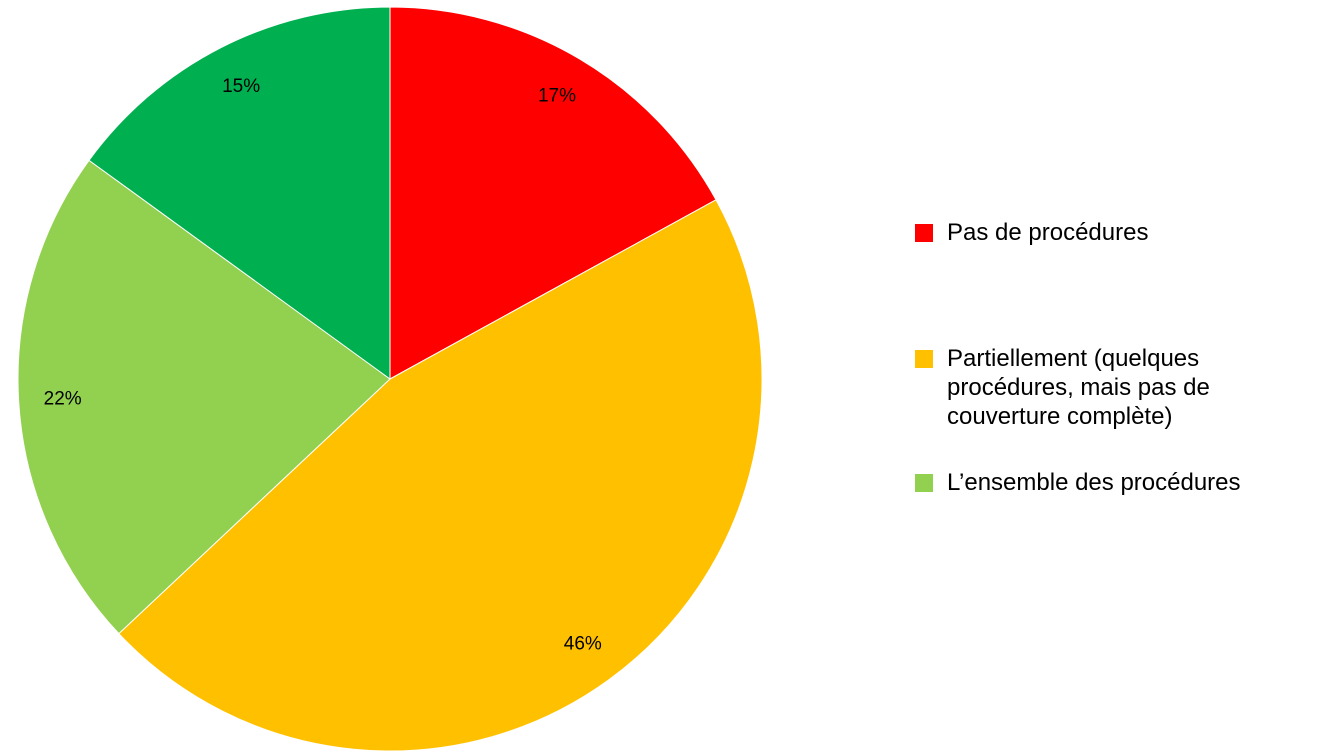 This screenshot has height=751, width=1339. I want to click on data-label: 22%, so click(63, 399).